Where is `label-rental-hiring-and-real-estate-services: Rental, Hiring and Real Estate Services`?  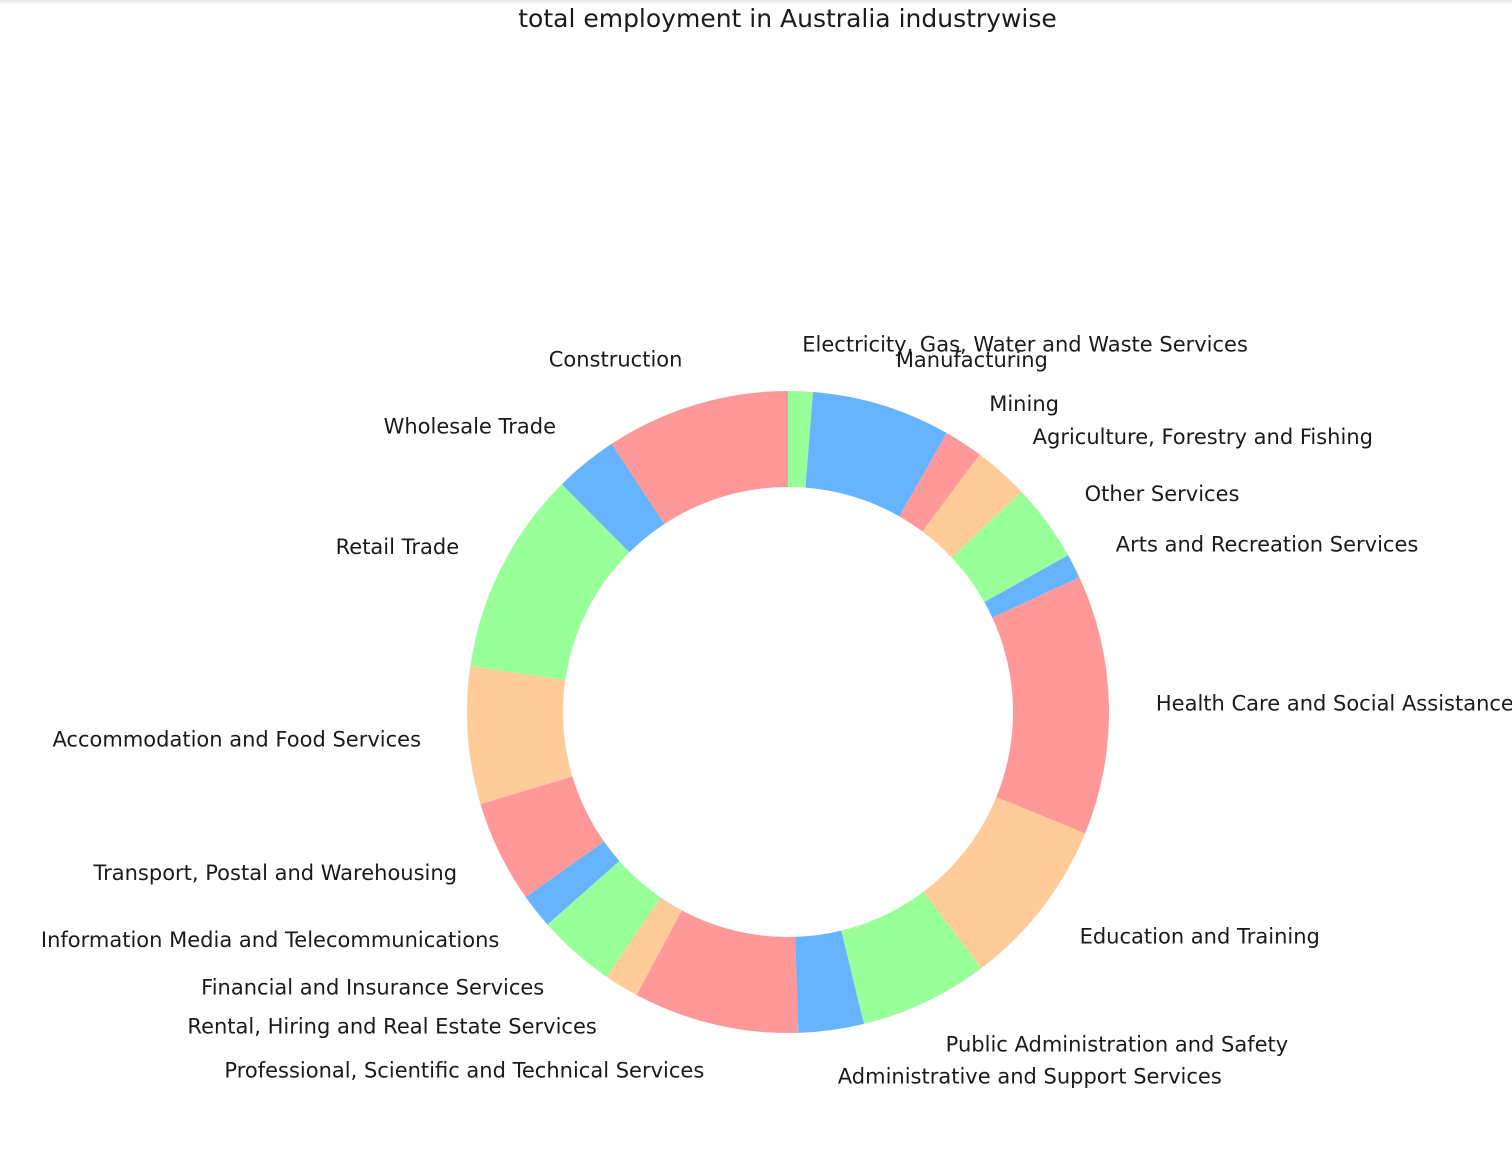
label-rental-hiring-and-real-estate-services: Rental, Hiring and Real Estate Services is located at coordinates (391, 1026).